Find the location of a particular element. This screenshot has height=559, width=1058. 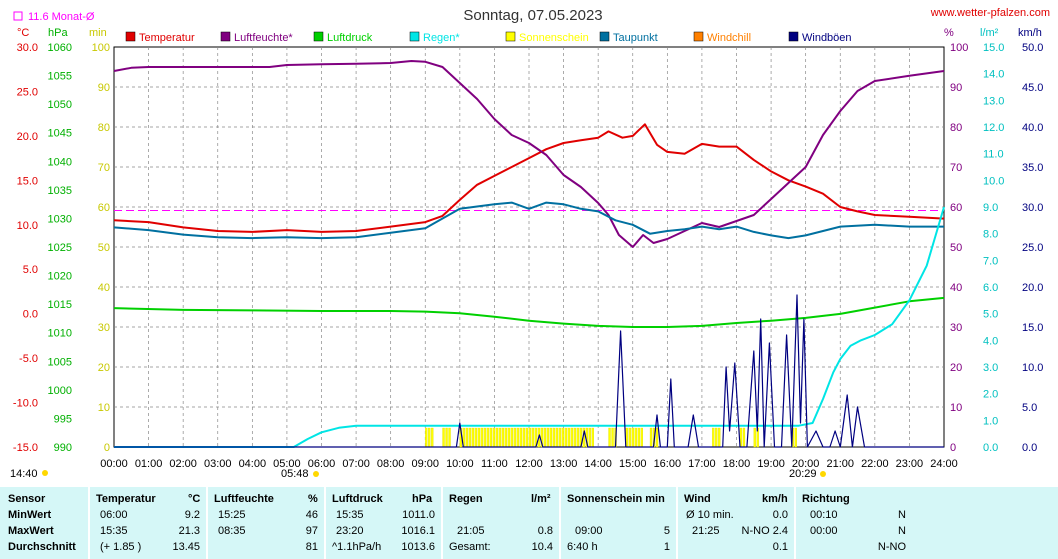

chart-title: Sonntag, 07.05.2023 is located at coordinates (532, 15).